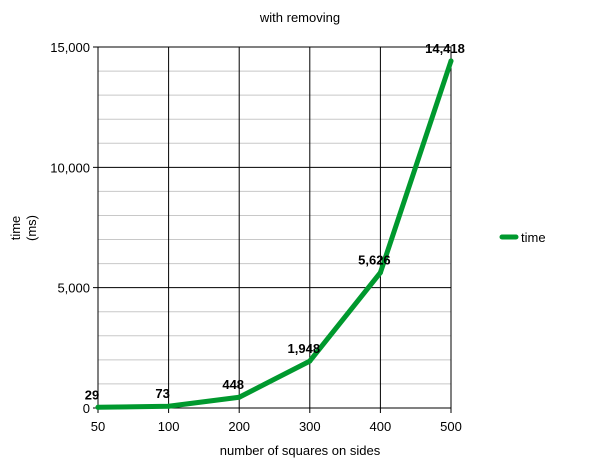 The height and width of the screenshot is (468, 600). I want to click on y-tick-label: 5,000, so click(73, 288).